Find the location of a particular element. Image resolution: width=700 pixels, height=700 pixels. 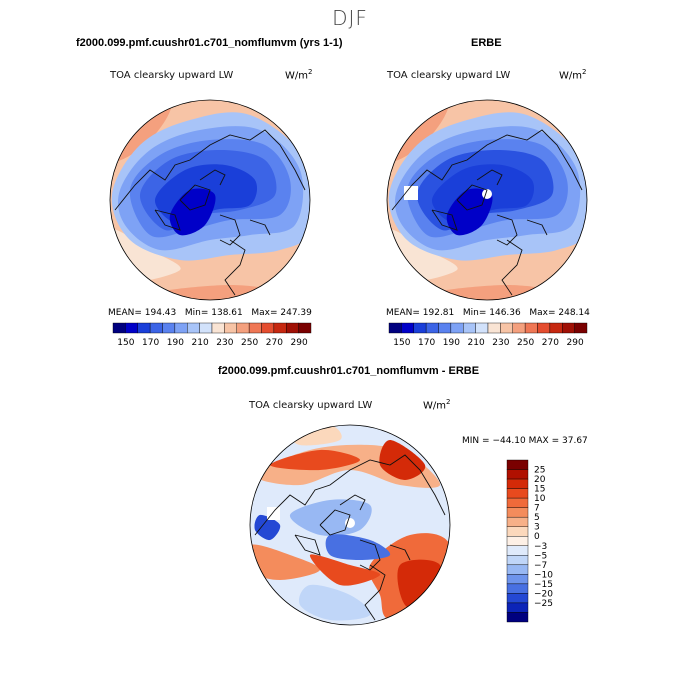

colorbar-tick-label: 5 is located at coordinates (537, 518).